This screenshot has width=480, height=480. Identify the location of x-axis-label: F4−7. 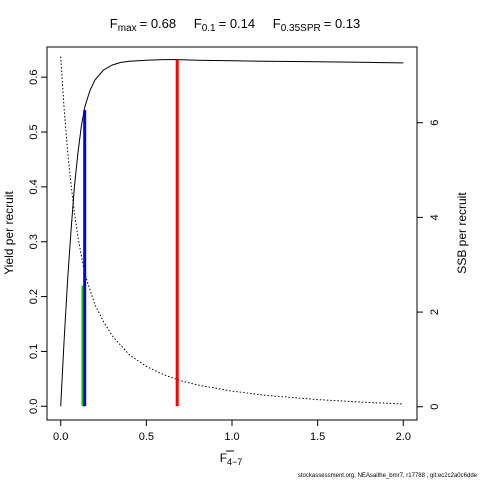
(231, 459).